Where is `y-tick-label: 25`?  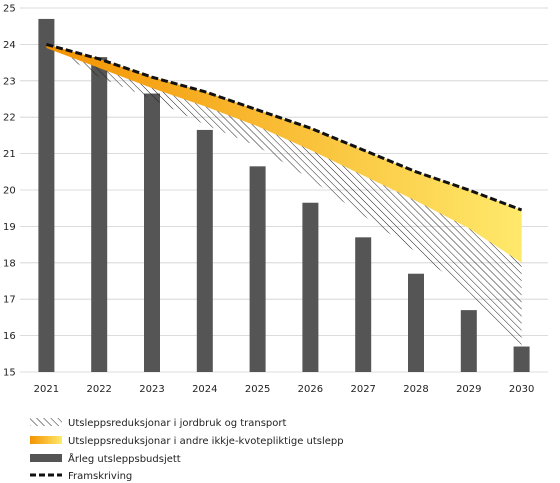 y-tick-label: 25 is located at coordinates (9, 9).